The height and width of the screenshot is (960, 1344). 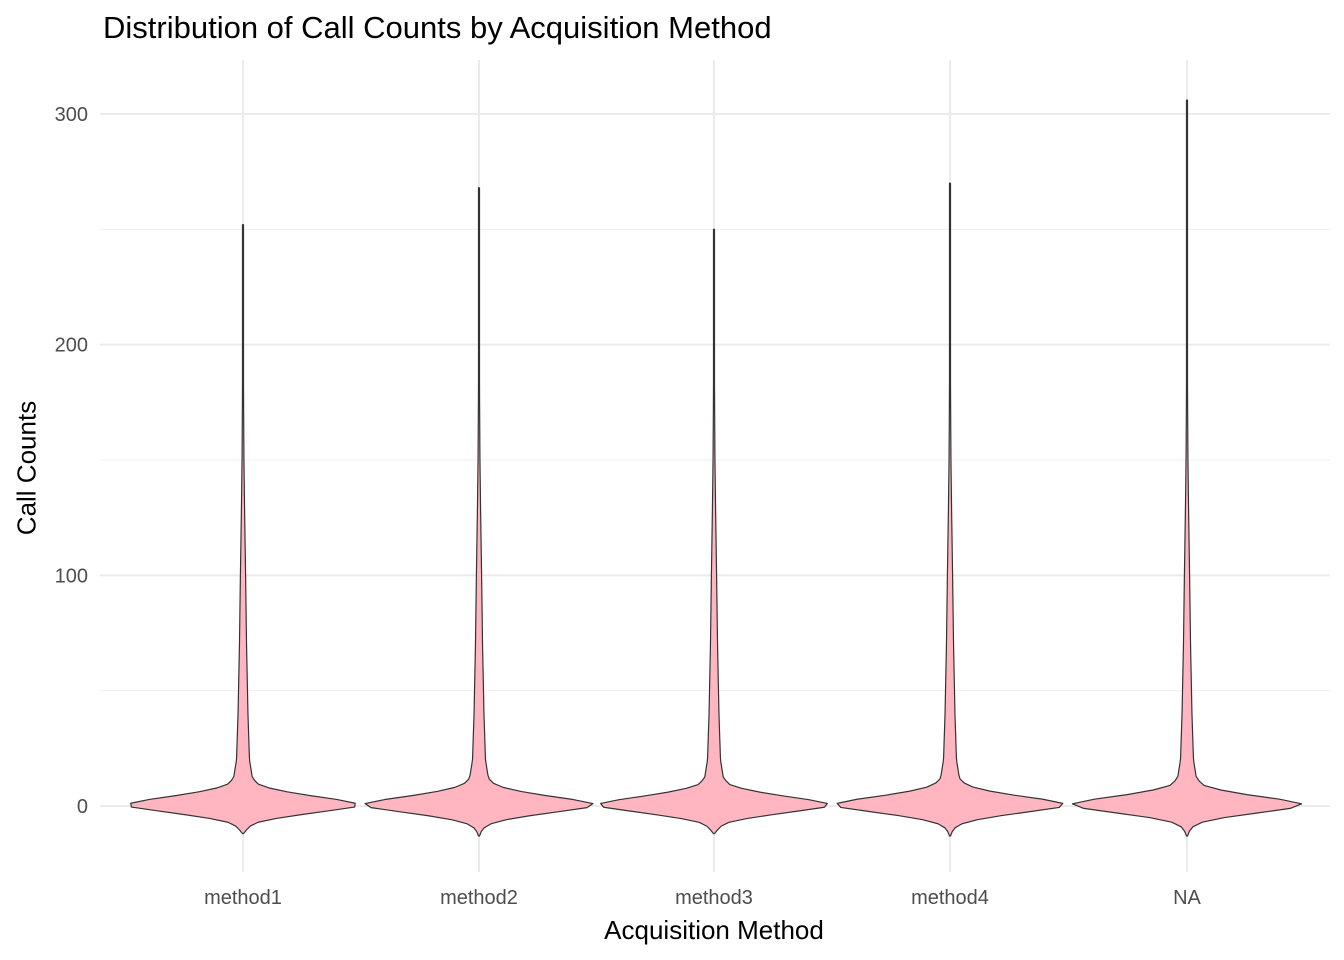 I want to click on x-tick-label: NA, so click(x=1187, y=898).